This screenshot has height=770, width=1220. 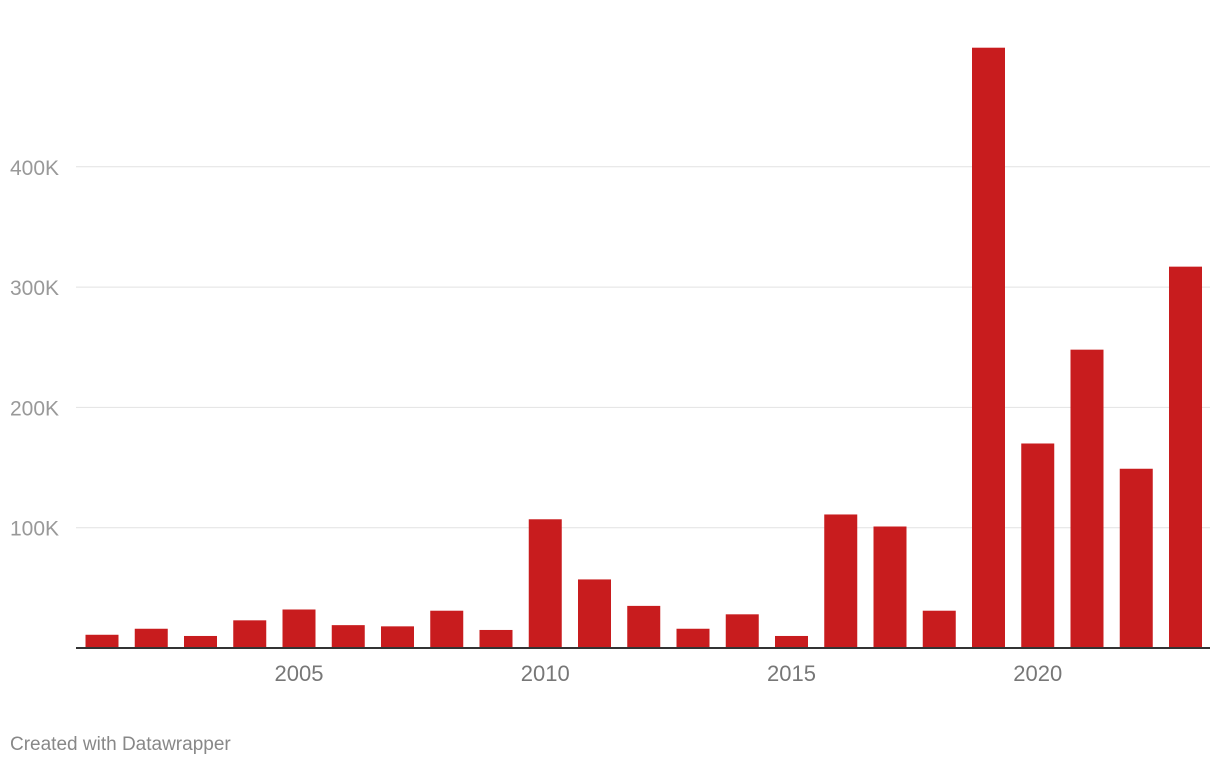 I want to click on y-axis-tick-labels: 100K 200K 300K 400K, so click(x=34, y=349).